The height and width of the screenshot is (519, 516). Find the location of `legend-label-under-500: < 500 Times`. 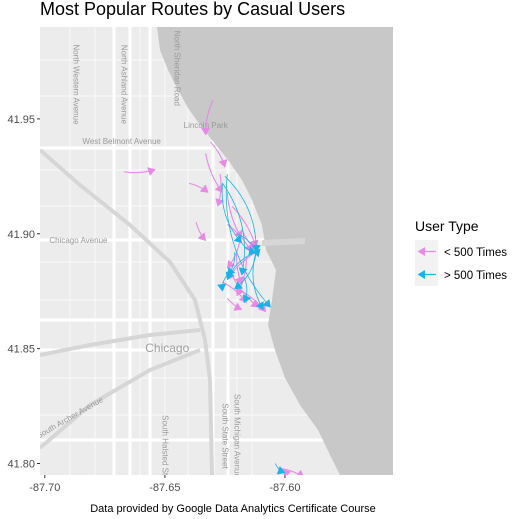

legend-label-under-500: < 500 Times is located at coordinates (475, 253).